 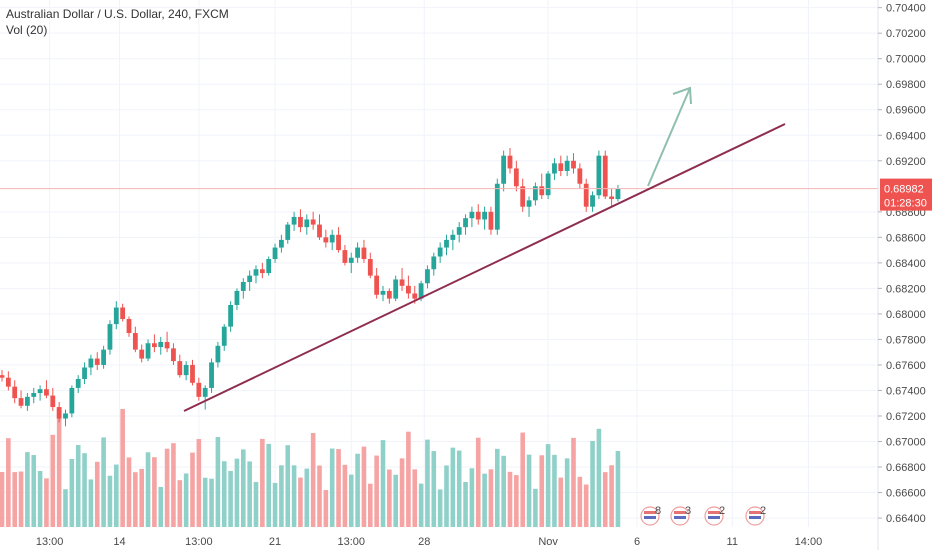 I want to click on volume-bars, so click(x=310, y=468).